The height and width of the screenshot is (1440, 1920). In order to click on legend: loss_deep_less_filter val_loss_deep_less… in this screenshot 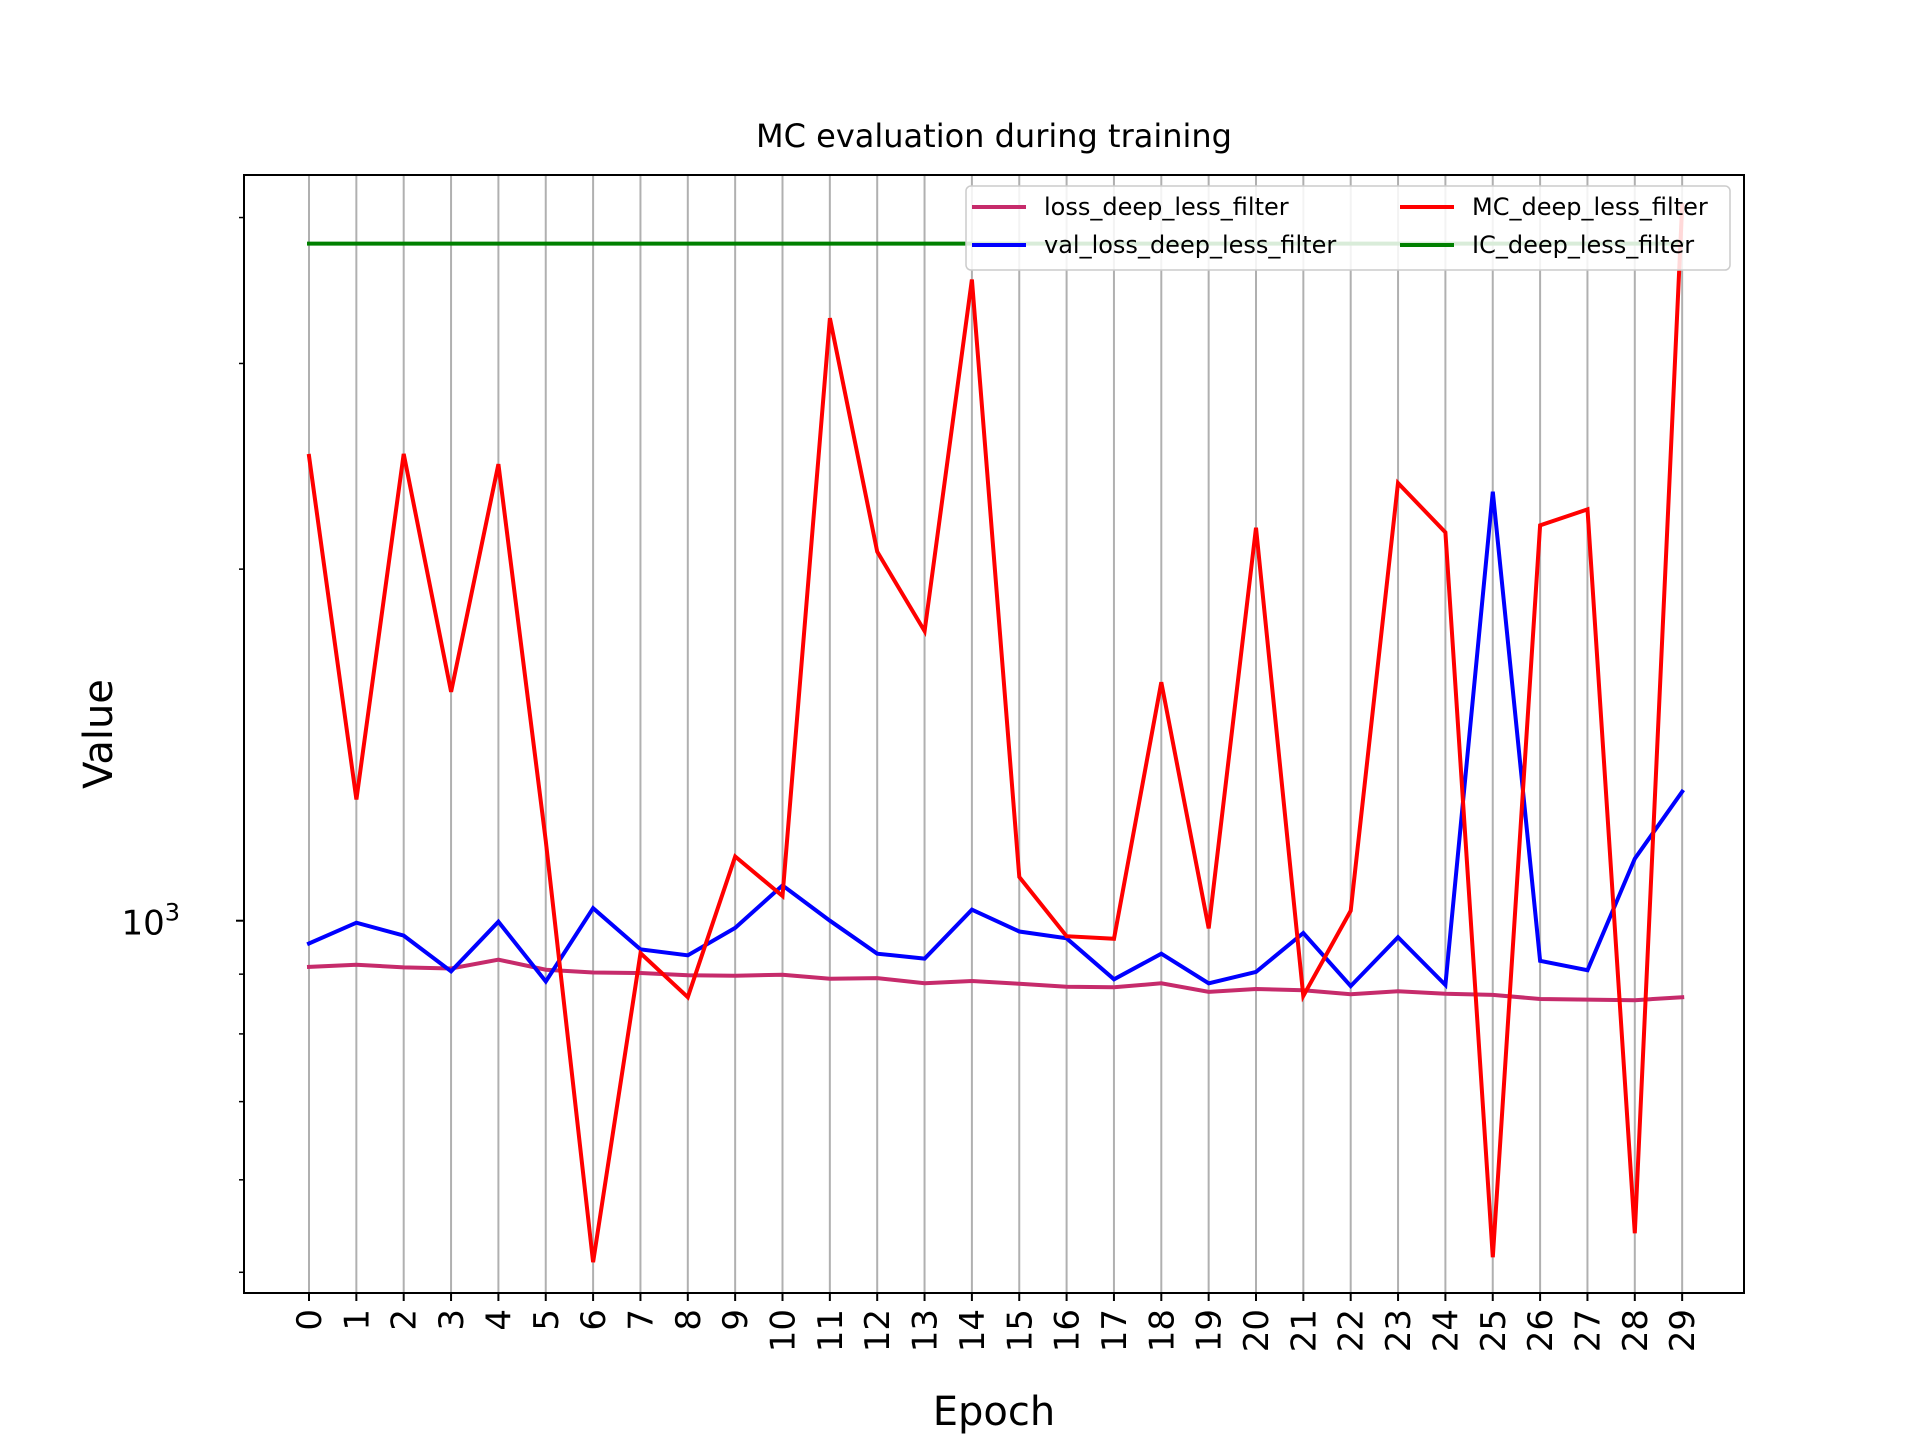, I will do `click(1348, 228)`.